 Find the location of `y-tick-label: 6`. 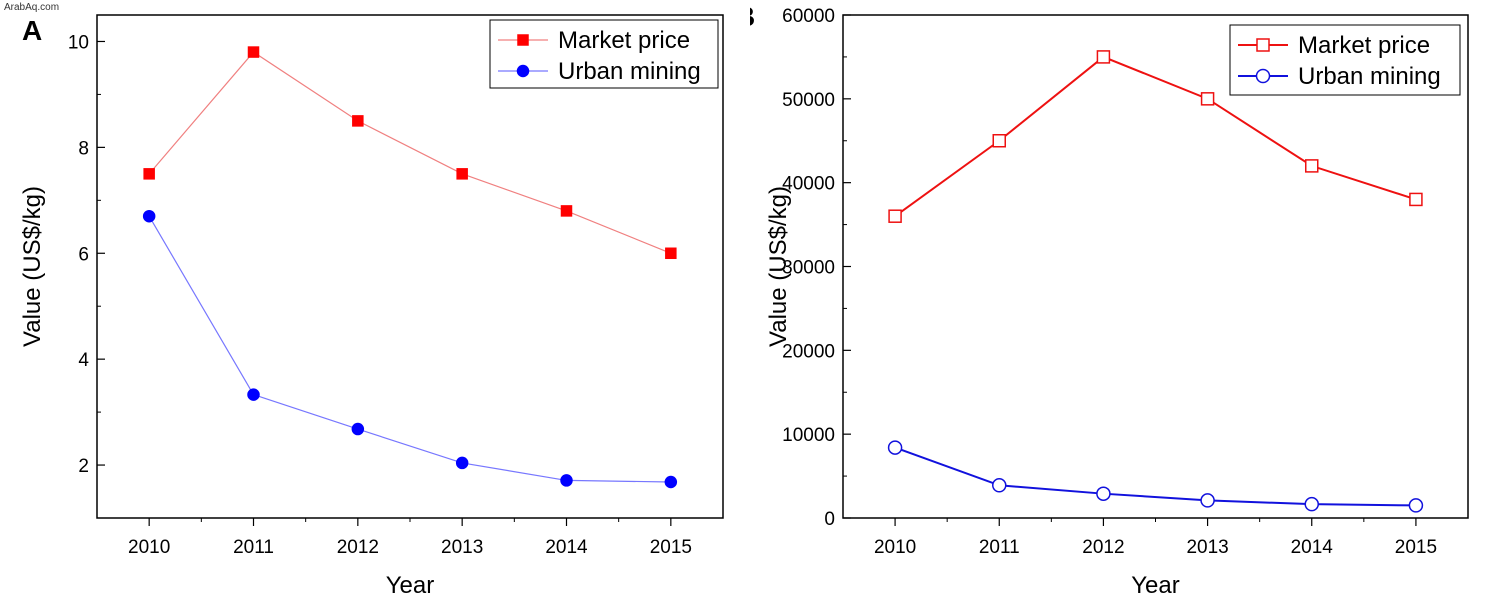

y-tick-label: 6 is located at coordinates (83, 254).